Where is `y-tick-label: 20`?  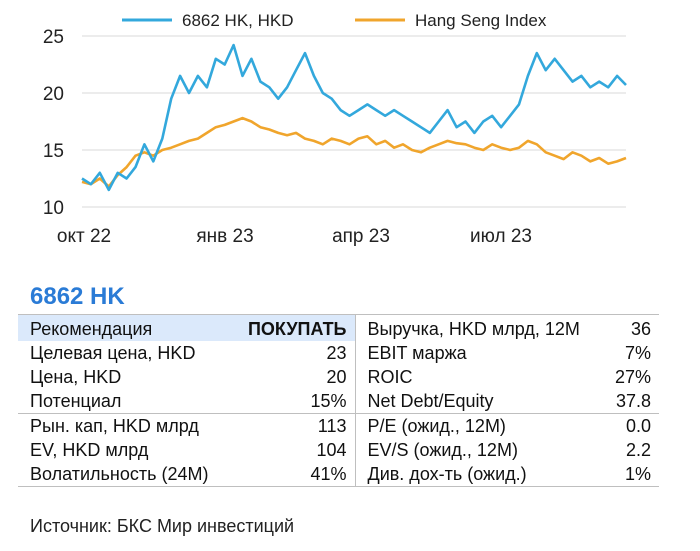
y-tick-label: 20 is located at coordinates (53, 94).